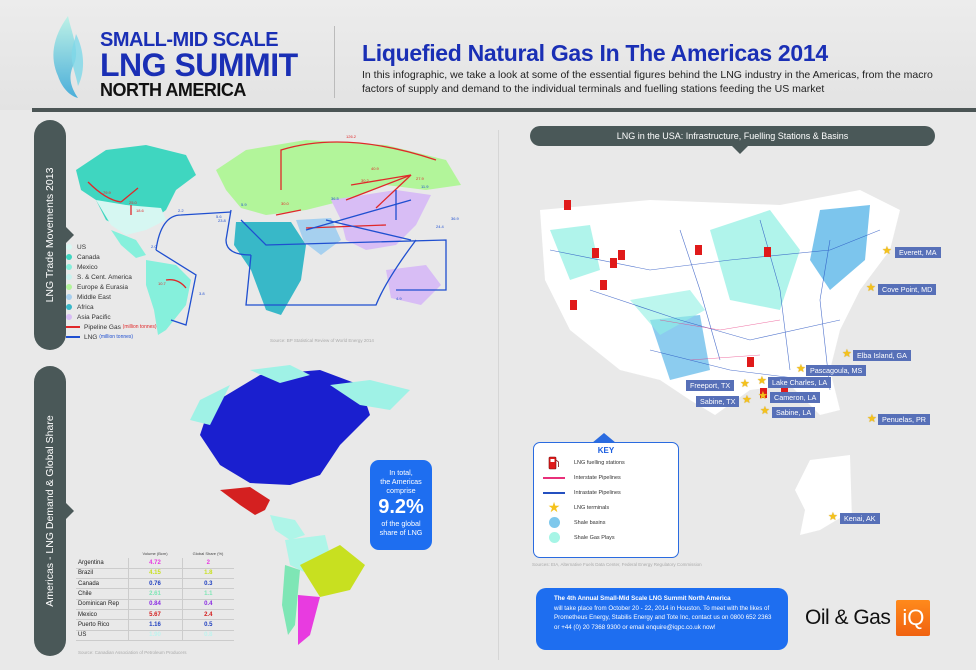 The image size is (976, 670). I want to click on americas-demand-tab: Americas - LNG Demand & Global Share, so click(54, 511).